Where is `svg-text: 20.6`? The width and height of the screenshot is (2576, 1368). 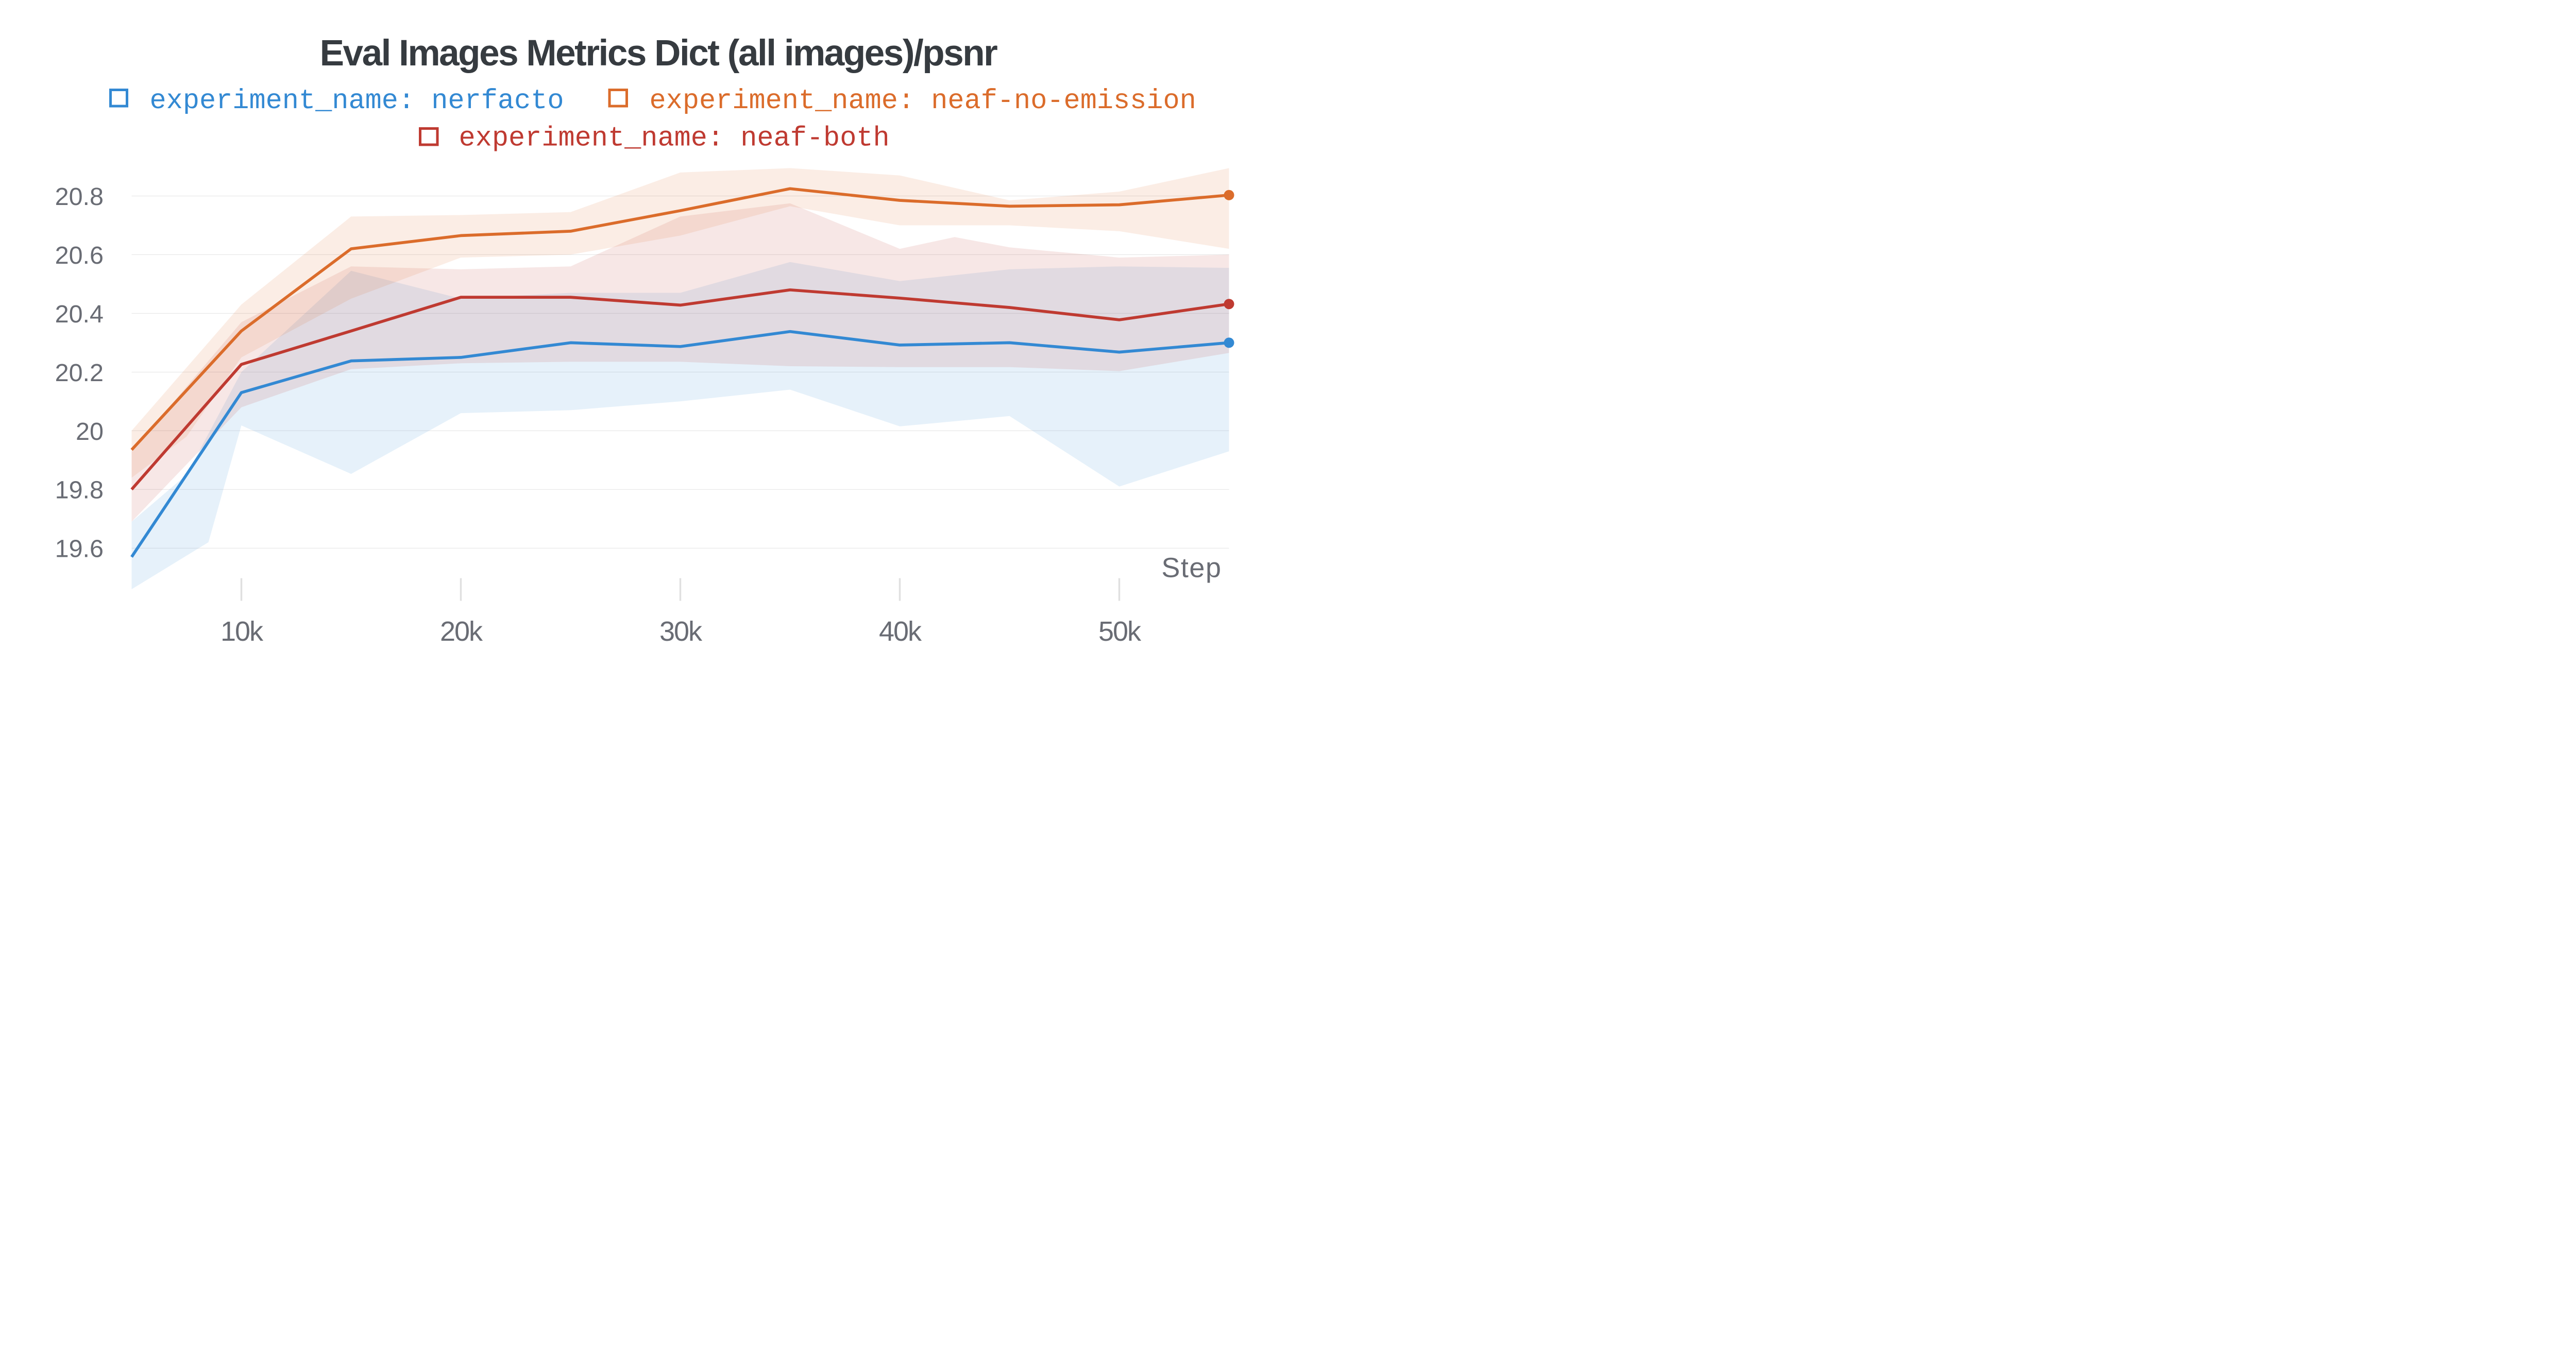
svg-text: 20.6 is located at coordinates (79, 255).